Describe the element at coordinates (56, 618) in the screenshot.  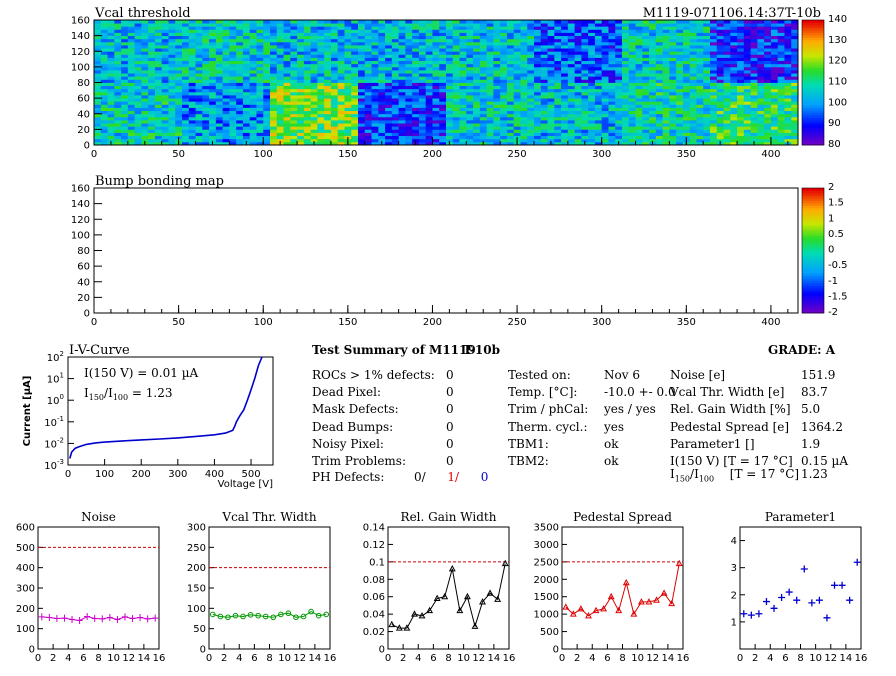
I see `data-point` at that location.